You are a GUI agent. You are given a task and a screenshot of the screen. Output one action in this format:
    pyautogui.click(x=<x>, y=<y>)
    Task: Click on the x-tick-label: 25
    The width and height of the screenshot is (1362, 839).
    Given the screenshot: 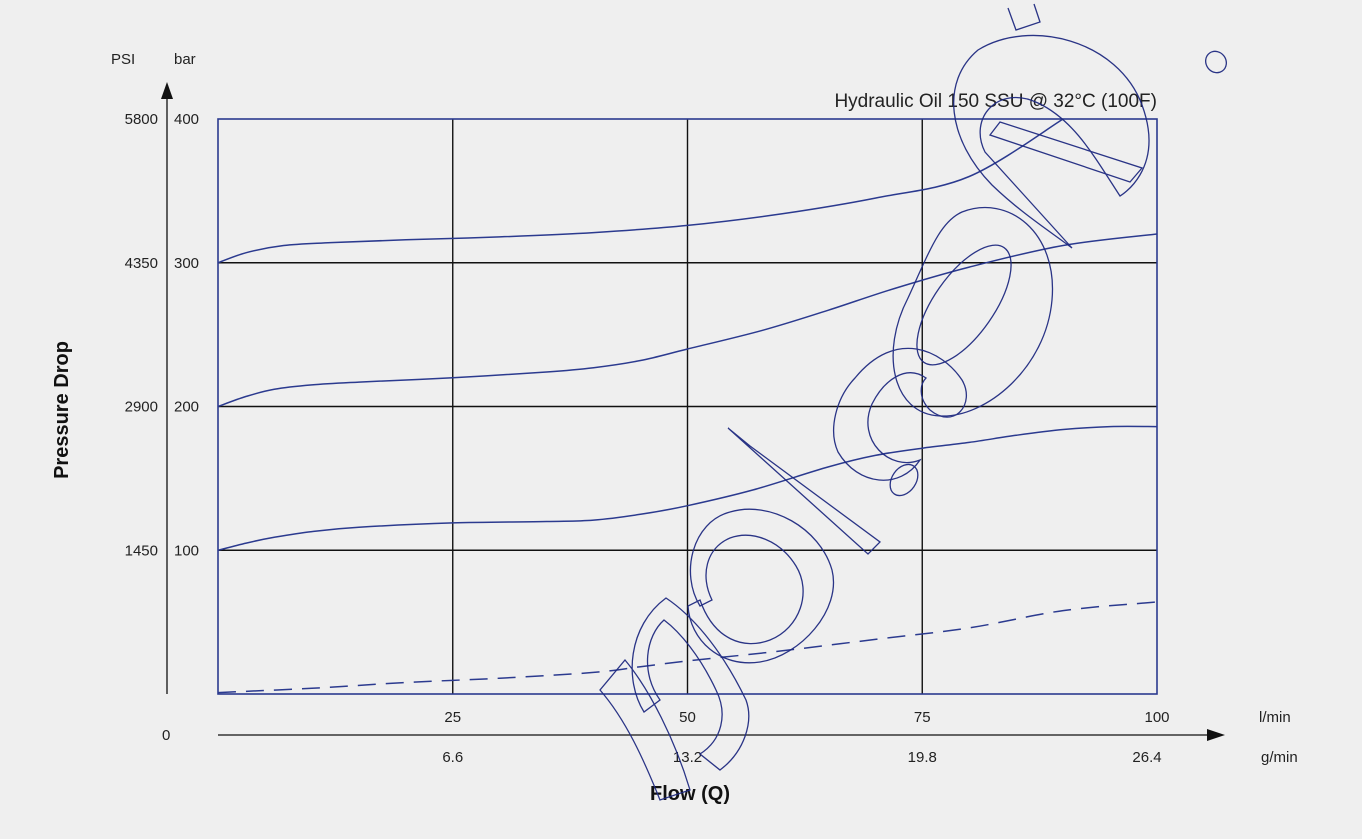 What is the action you would take?
    pyautogui.click(x=452, y=717)
    